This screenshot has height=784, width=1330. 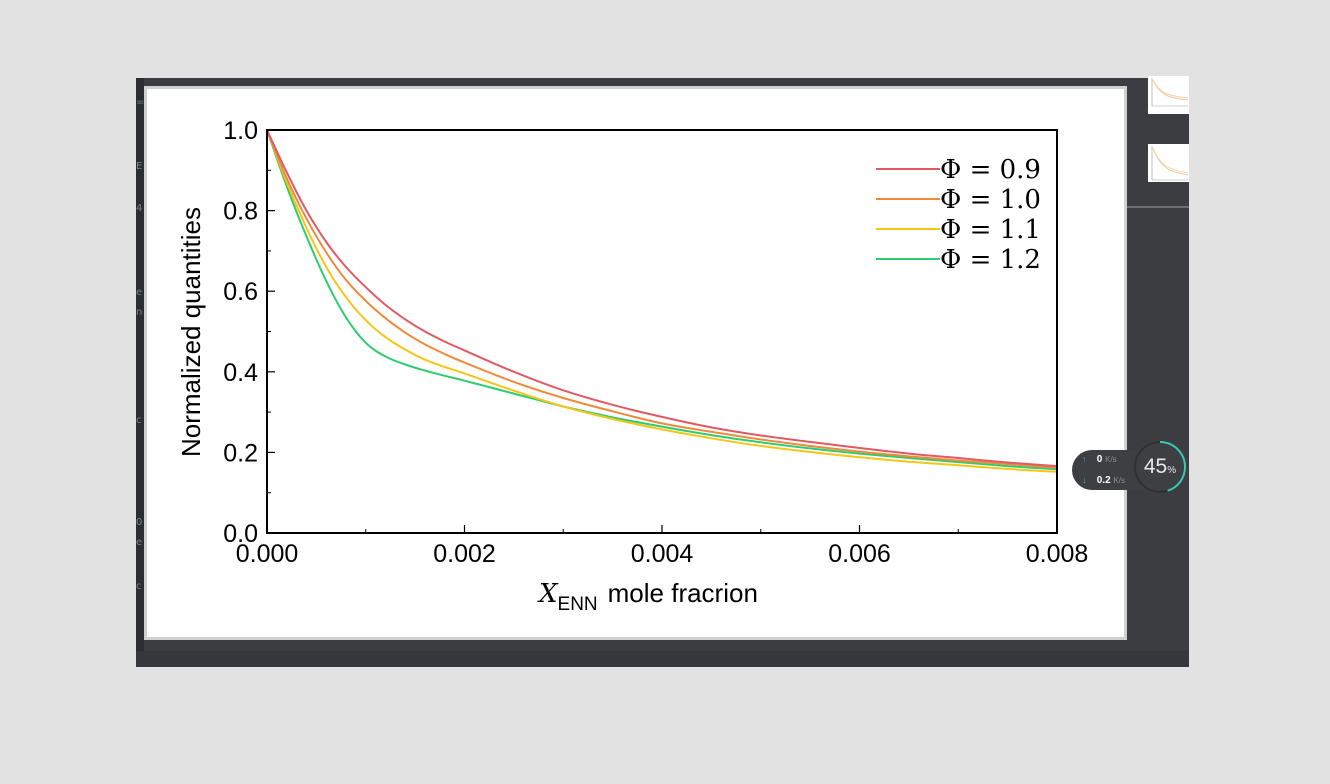 What do you see at coordinates (1084, 459) in the screenshot?
I see `upload-arrow-icon: ↑` at bounding box center [1084, 459].